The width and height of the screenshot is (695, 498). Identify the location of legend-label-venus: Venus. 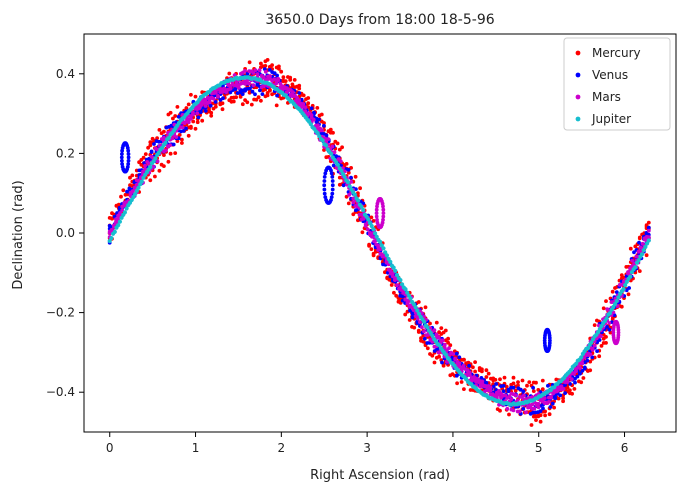
(610, 75).